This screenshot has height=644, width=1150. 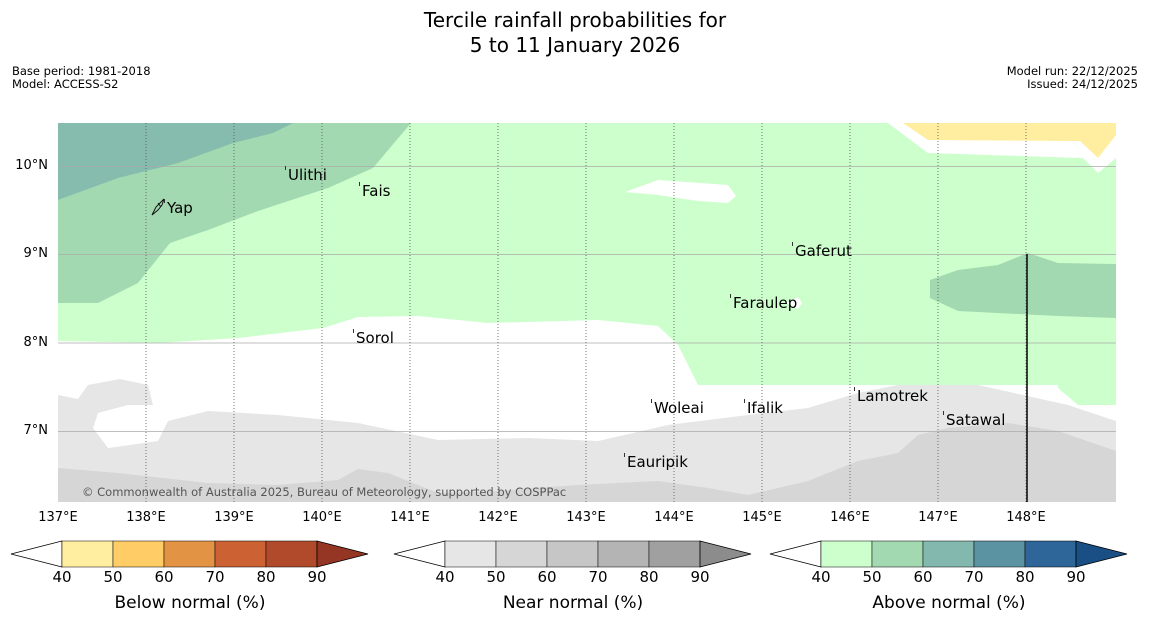 What do you see at coordinates (938, 517) in the screenshot?
I see `lon-label-147: 147°E` at bounding box center [938, 517].